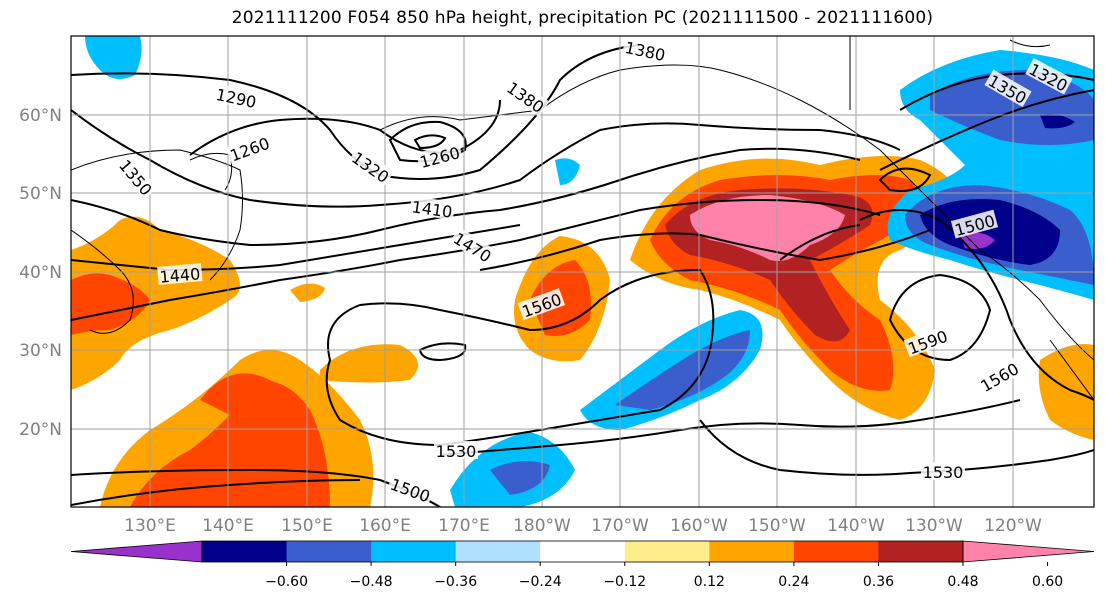  What do you see at coordinates (934, 526) in the screenshot?
I see `lon-label: 130°W` at bounding box center [934, 526].